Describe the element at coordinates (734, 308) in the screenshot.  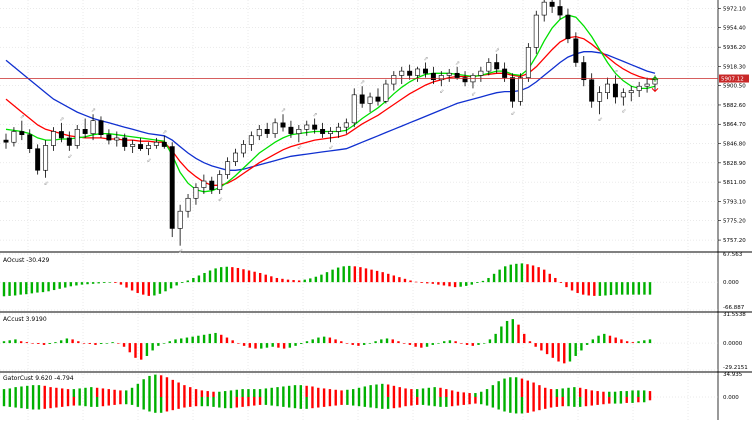
I see `ao-axis-label: -66.887` at that location.